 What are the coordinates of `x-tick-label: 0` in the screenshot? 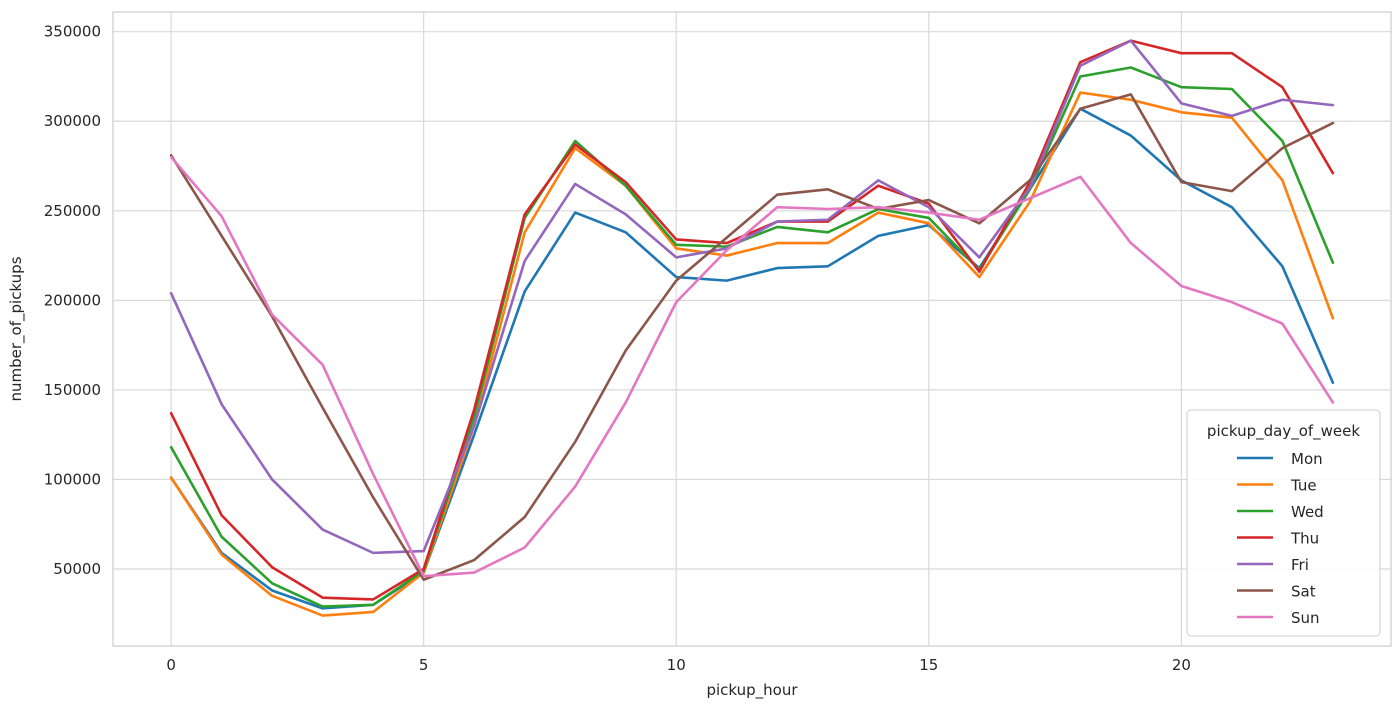 It's located at (171, 665).